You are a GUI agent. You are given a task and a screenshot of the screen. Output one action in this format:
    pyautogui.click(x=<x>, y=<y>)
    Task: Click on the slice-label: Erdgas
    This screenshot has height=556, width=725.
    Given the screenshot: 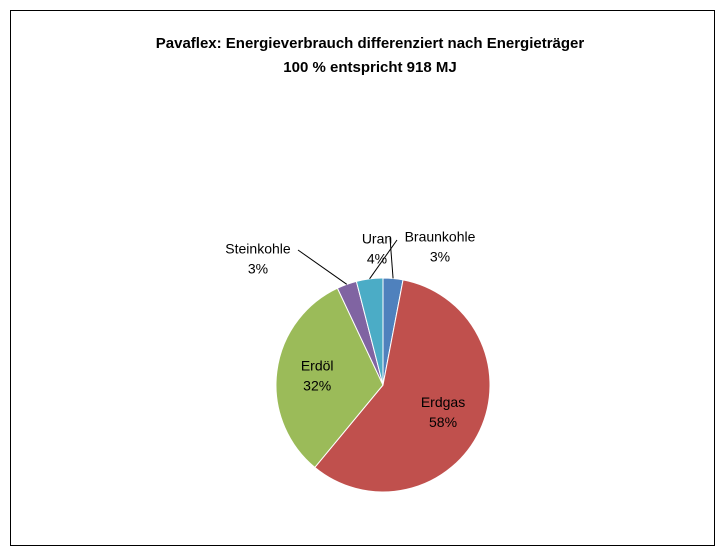 What is the action you would take?
    pyautogui.click(x=443, y=402)
    